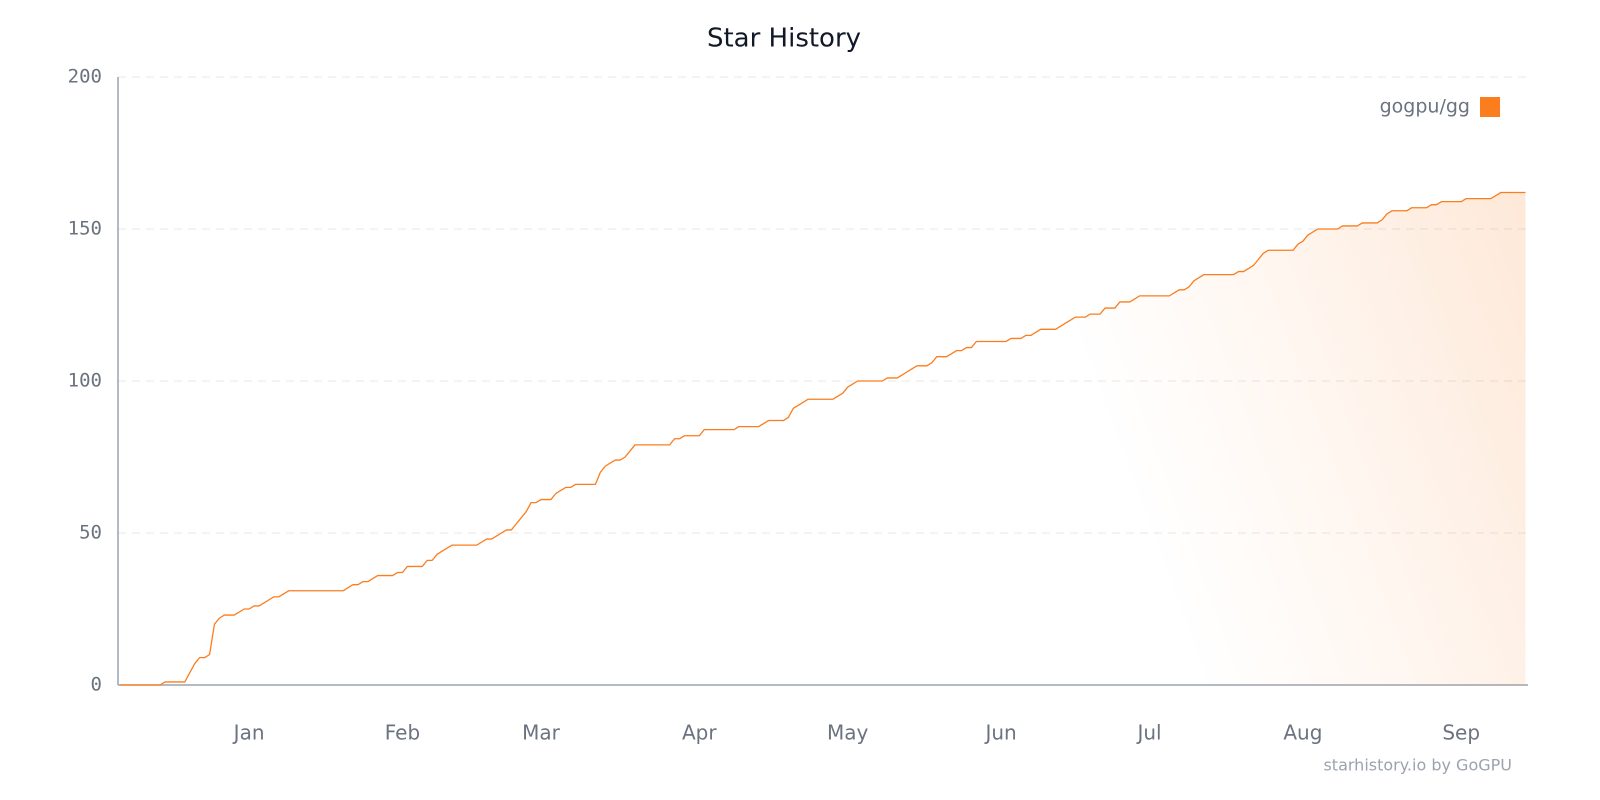 The width and height of the screenshot is (1600, 800). Describe the element at coordinates (699, 733) in the screenshot. I see `x-tick-label: Apr` at that location.